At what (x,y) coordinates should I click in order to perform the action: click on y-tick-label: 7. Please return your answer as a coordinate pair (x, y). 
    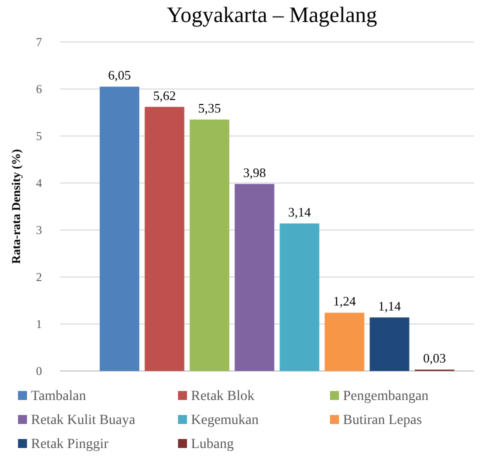
    Looking at the image, I should click on (39, 42).